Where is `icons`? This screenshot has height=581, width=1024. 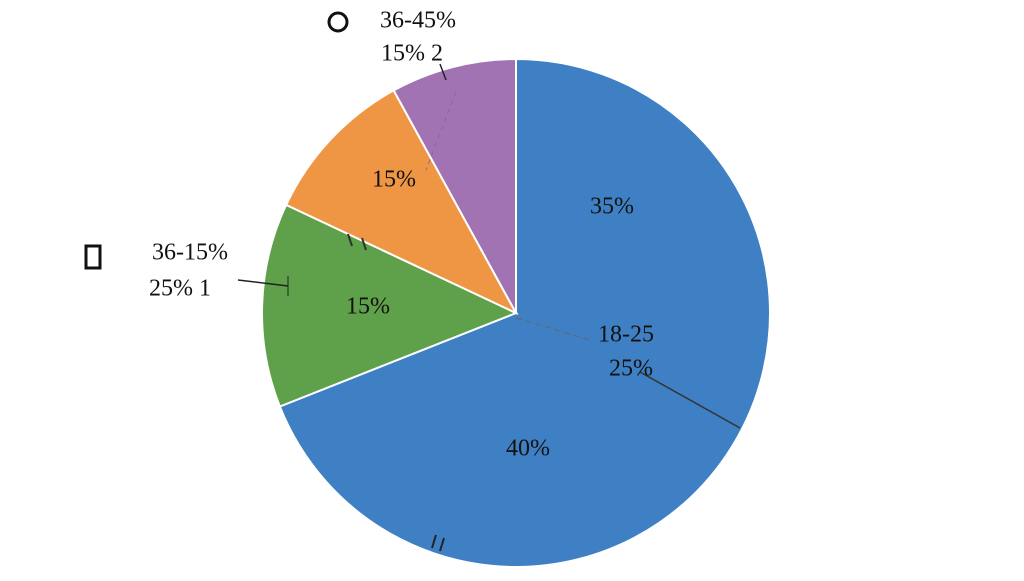 icons is located at coordinates (216, 140).